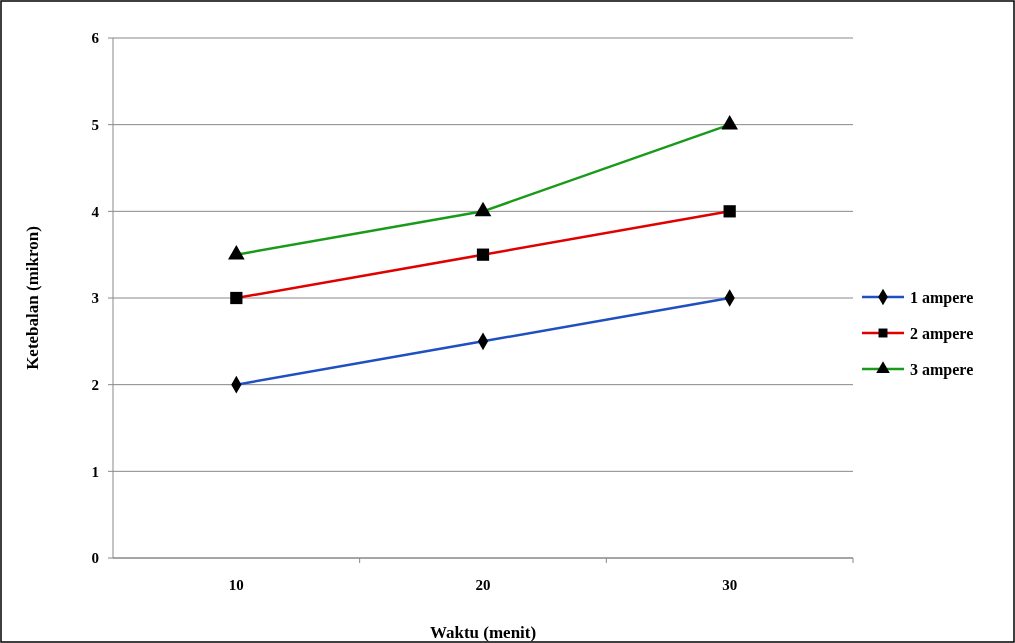 The image size is (1015, 643). I want to click on y-tick-label: 0, so click(95, 558).